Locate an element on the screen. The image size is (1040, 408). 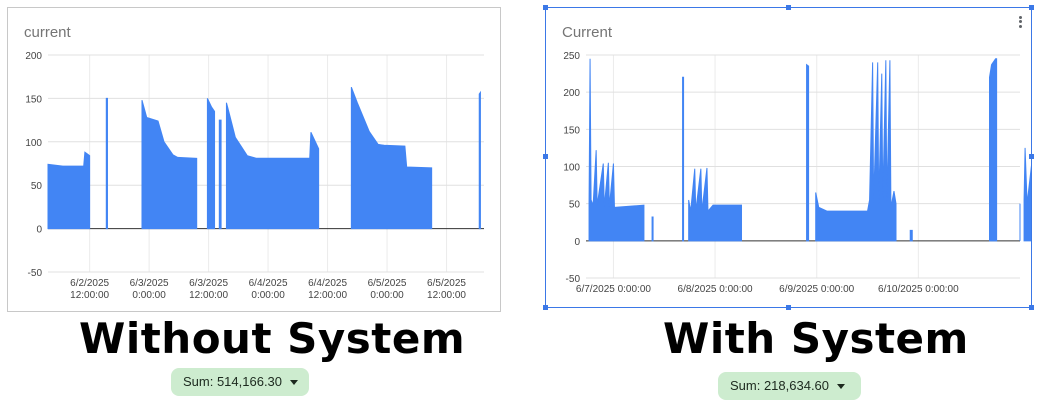
sum-label: Sum: 218,634.60 is located at coordinates (780, 385).